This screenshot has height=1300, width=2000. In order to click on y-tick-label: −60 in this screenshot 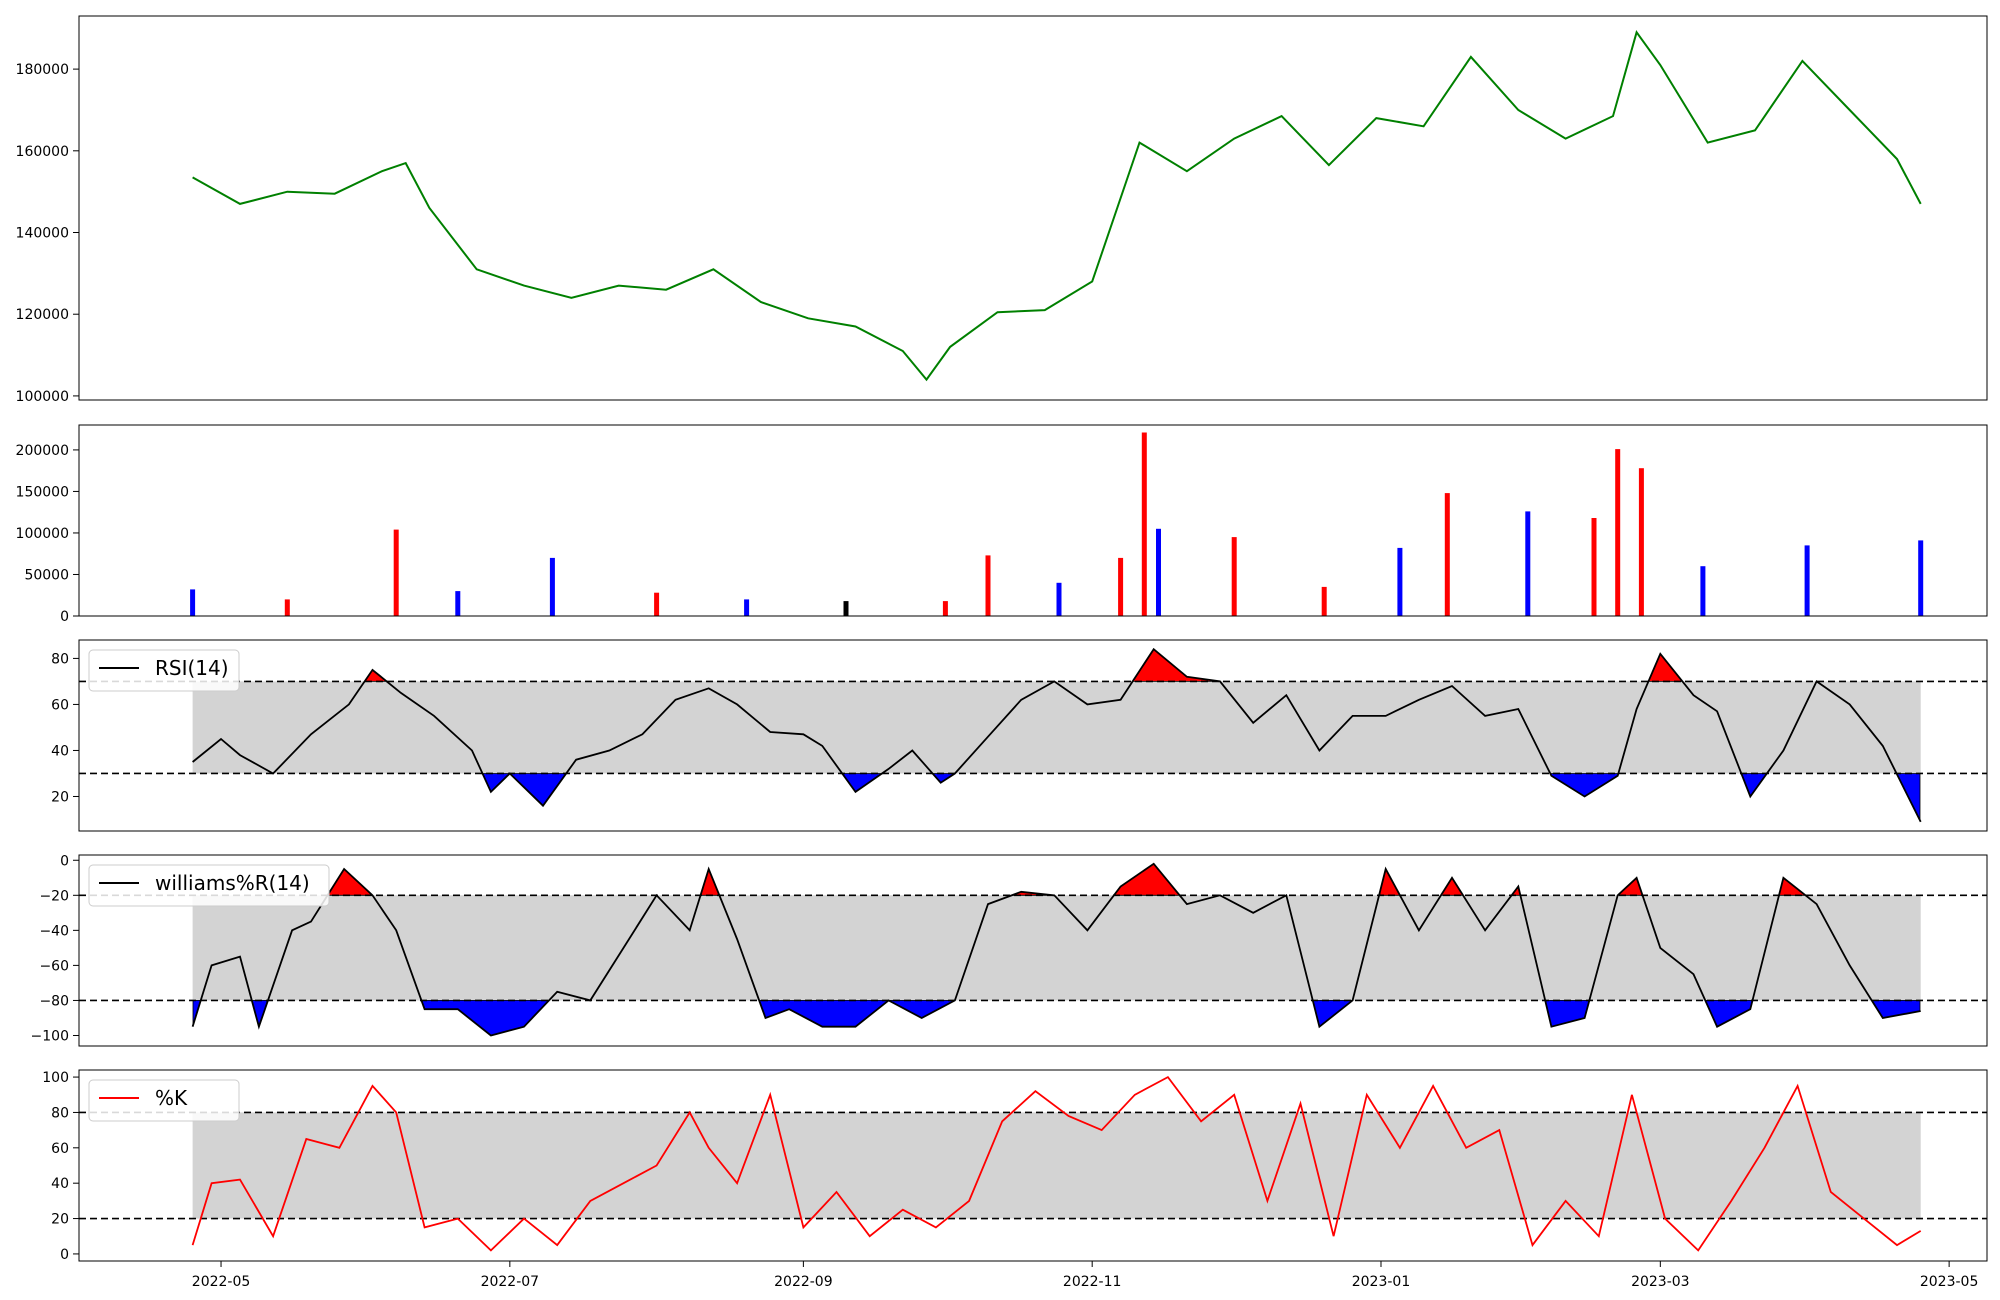, I will do `click(54, 966)`.